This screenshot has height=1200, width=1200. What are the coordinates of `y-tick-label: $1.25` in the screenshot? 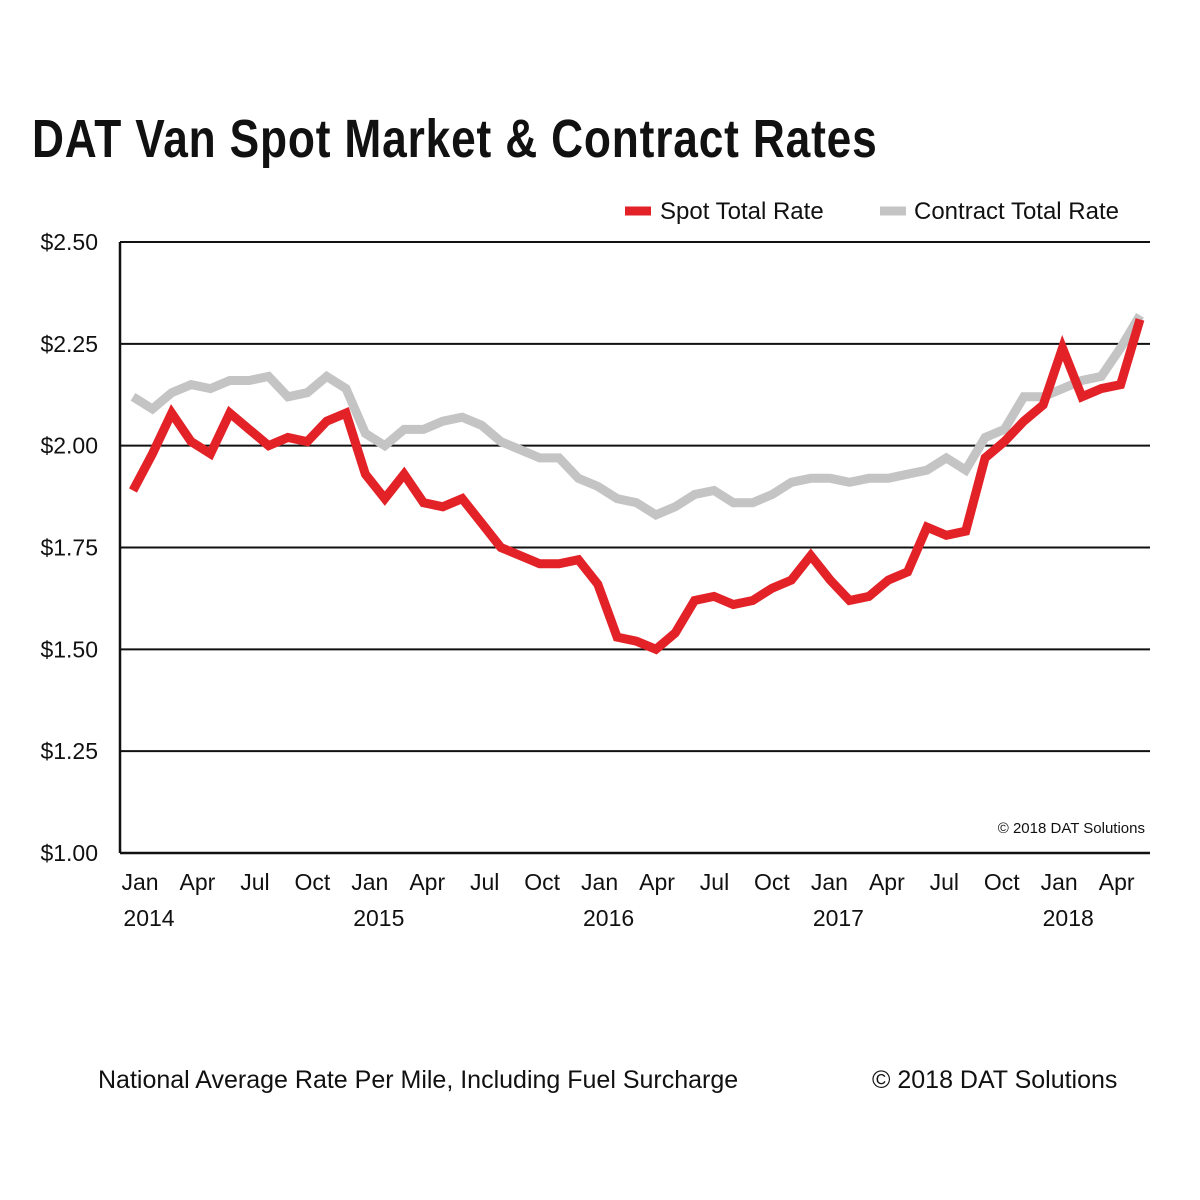 It's located at (69, 751).